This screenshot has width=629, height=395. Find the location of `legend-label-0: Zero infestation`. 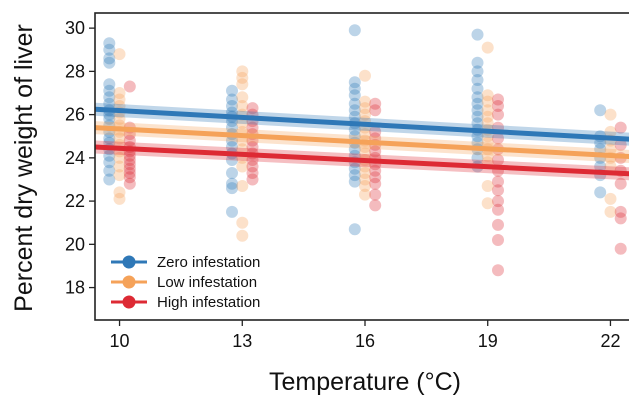

legend-label-0: Zero infestation is located at coordinates (208, 262).